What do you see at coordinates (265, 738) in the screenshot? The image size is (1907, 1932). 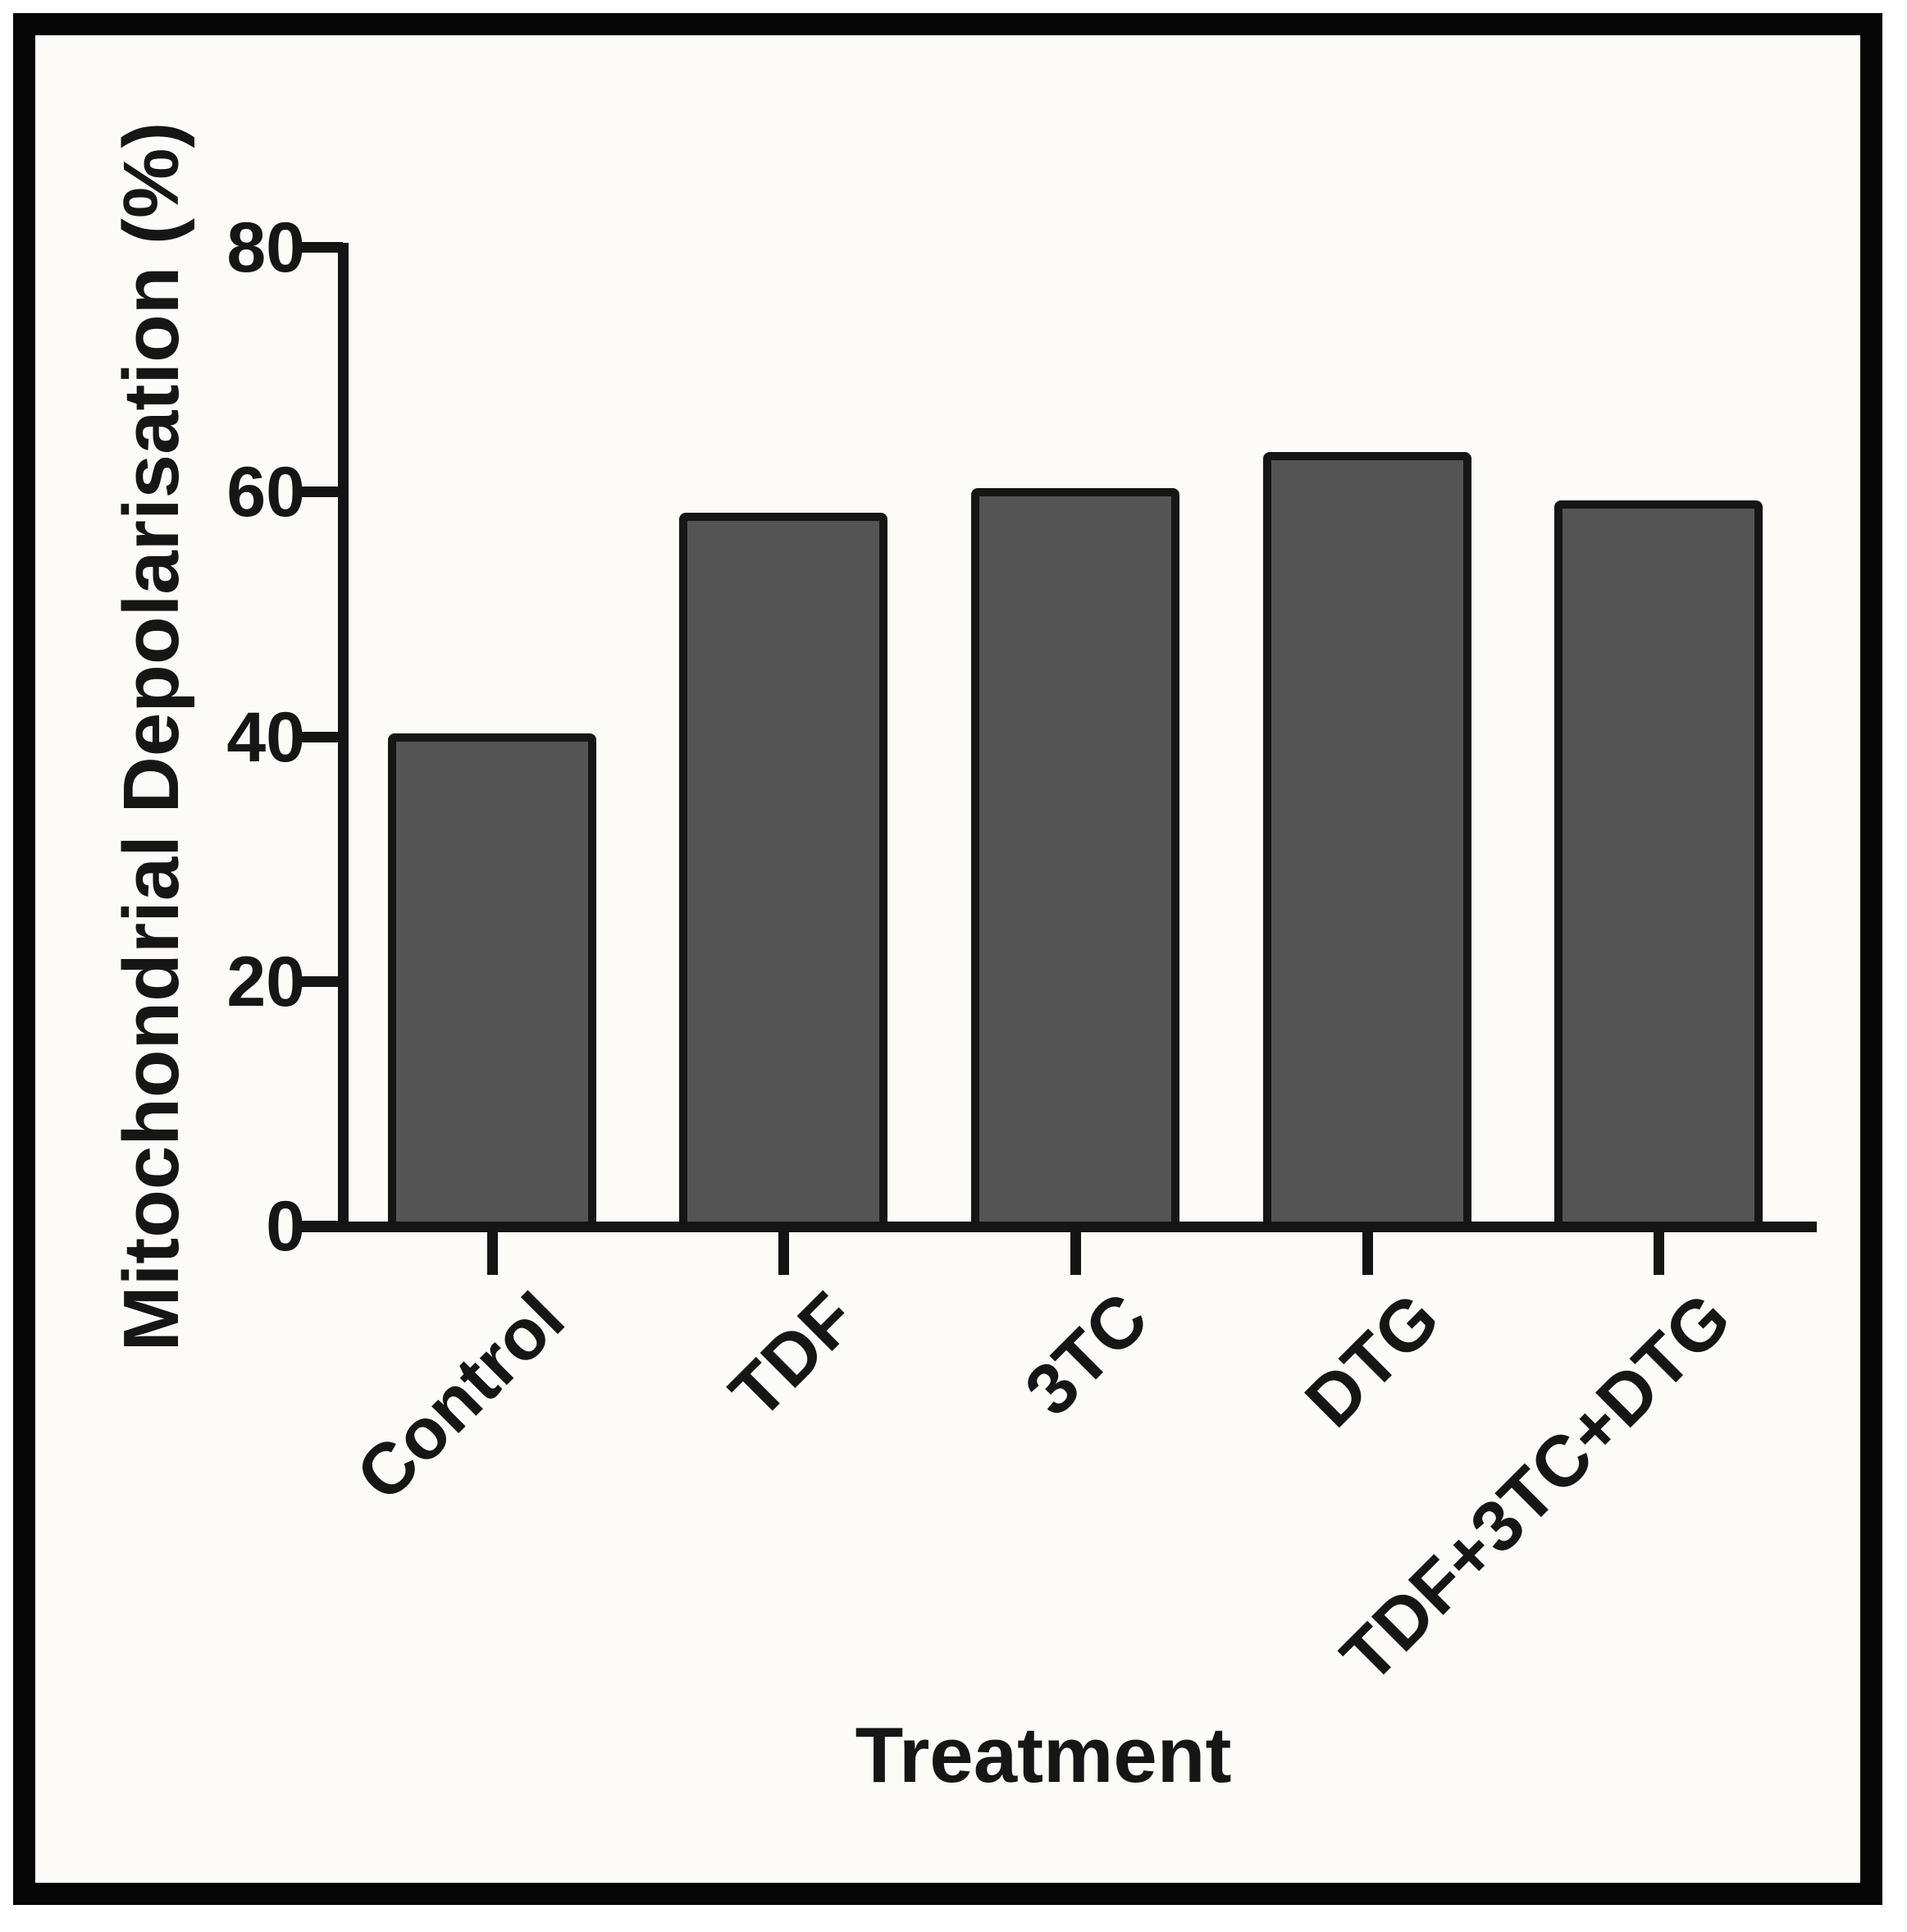 I see `y-tick-label: 40` at bounding box center [265, 738].